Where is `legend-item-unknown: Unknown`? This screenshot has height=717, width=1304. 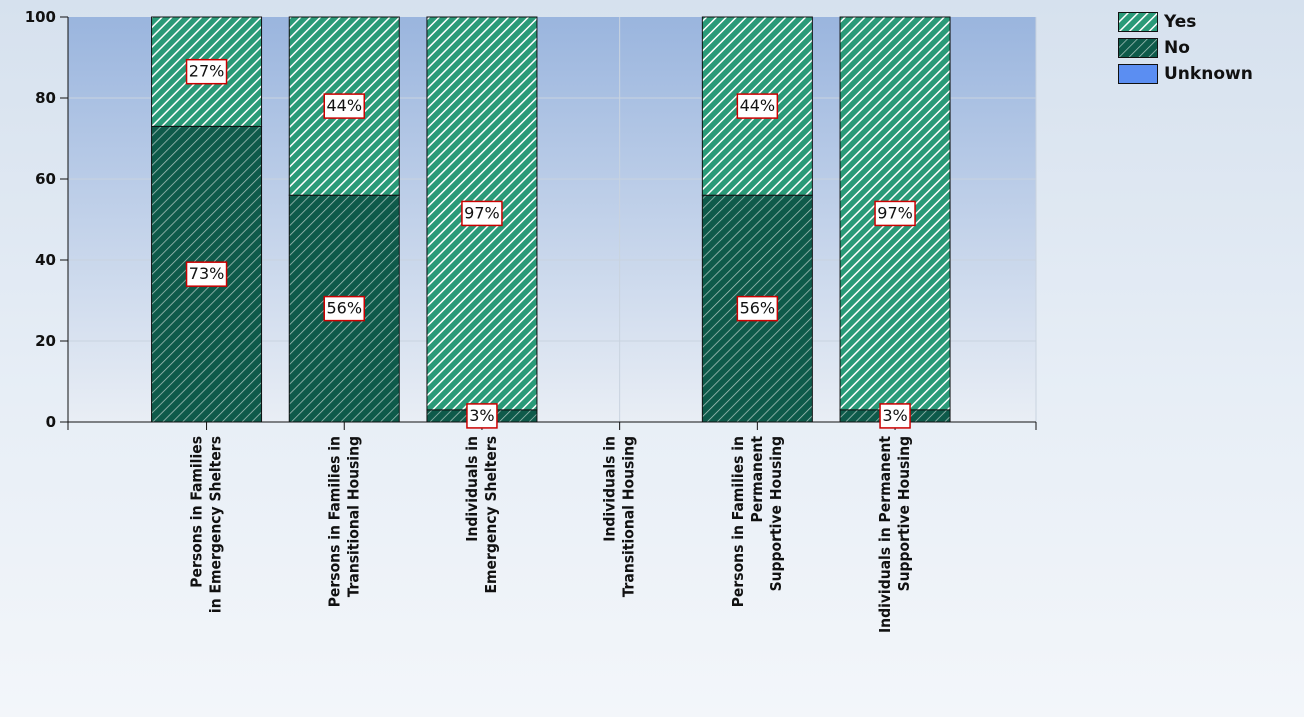
legend-item-unknown: Unknown is located at coordinates (1185, 74).